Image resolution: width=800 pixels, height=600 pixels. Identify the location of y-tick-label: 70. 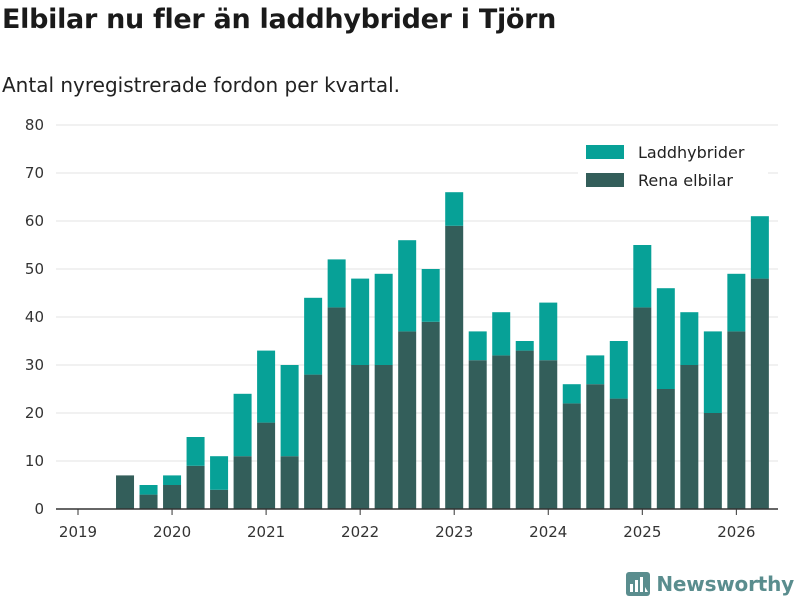
(34, 173).